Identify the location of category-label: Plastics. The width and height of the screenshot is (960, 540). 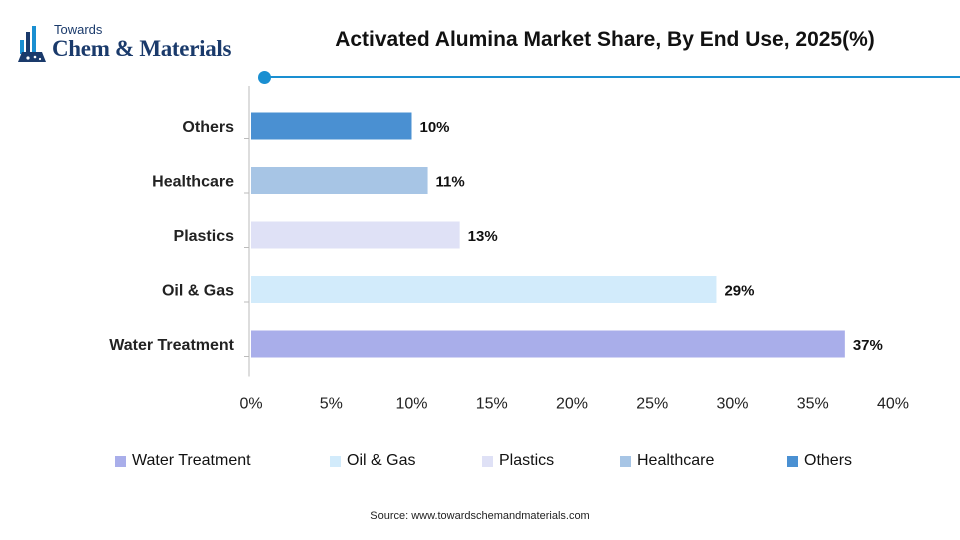
(204, 236).